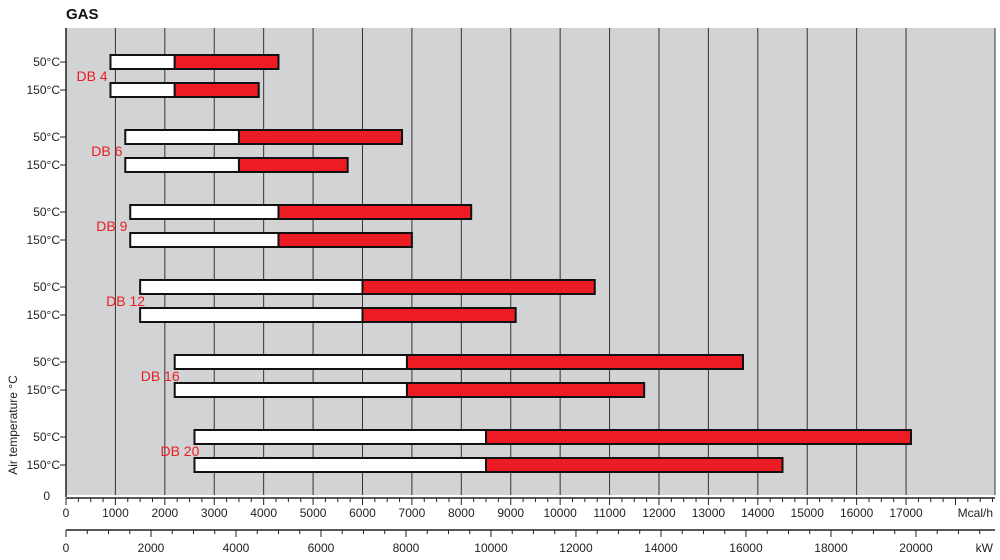 This screenshot has width=1000, height=560. What do you see at coordinates (906, 513) in the screenshot?
I see `mcal-tick-label: 17000` at bounding box center [906, 513].